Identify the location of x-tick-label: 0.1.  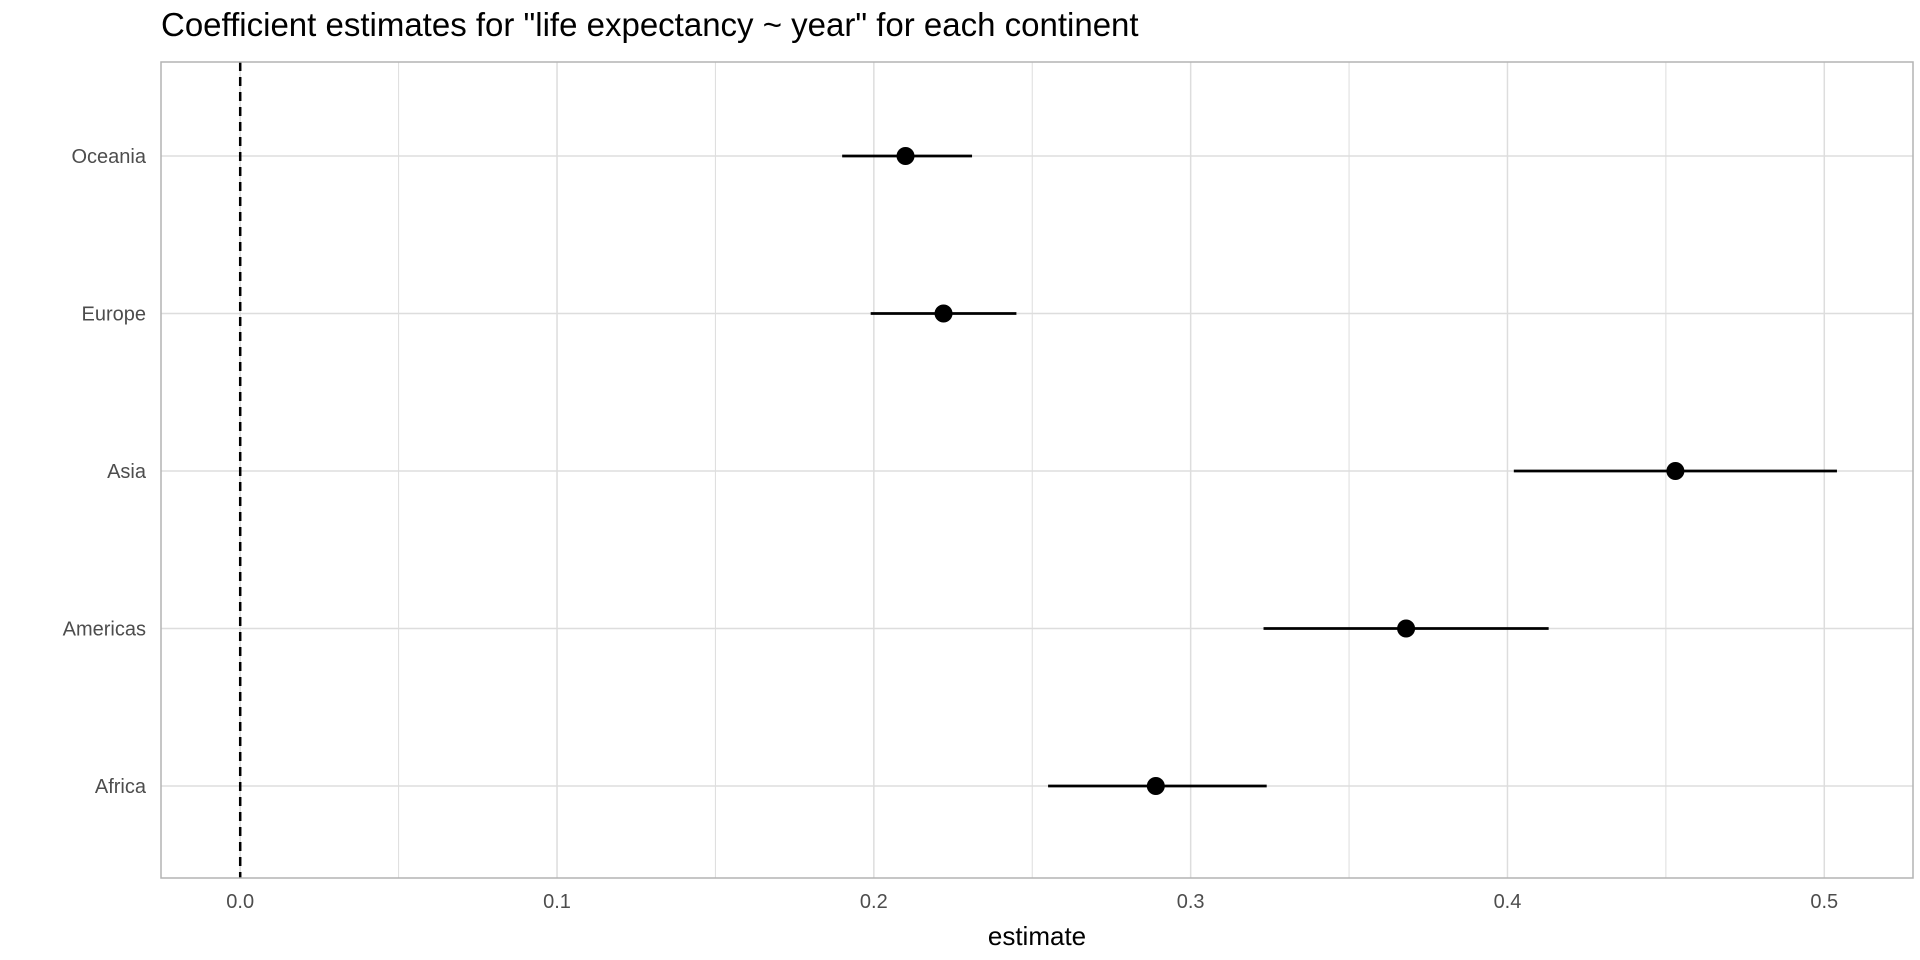
(557, 902).